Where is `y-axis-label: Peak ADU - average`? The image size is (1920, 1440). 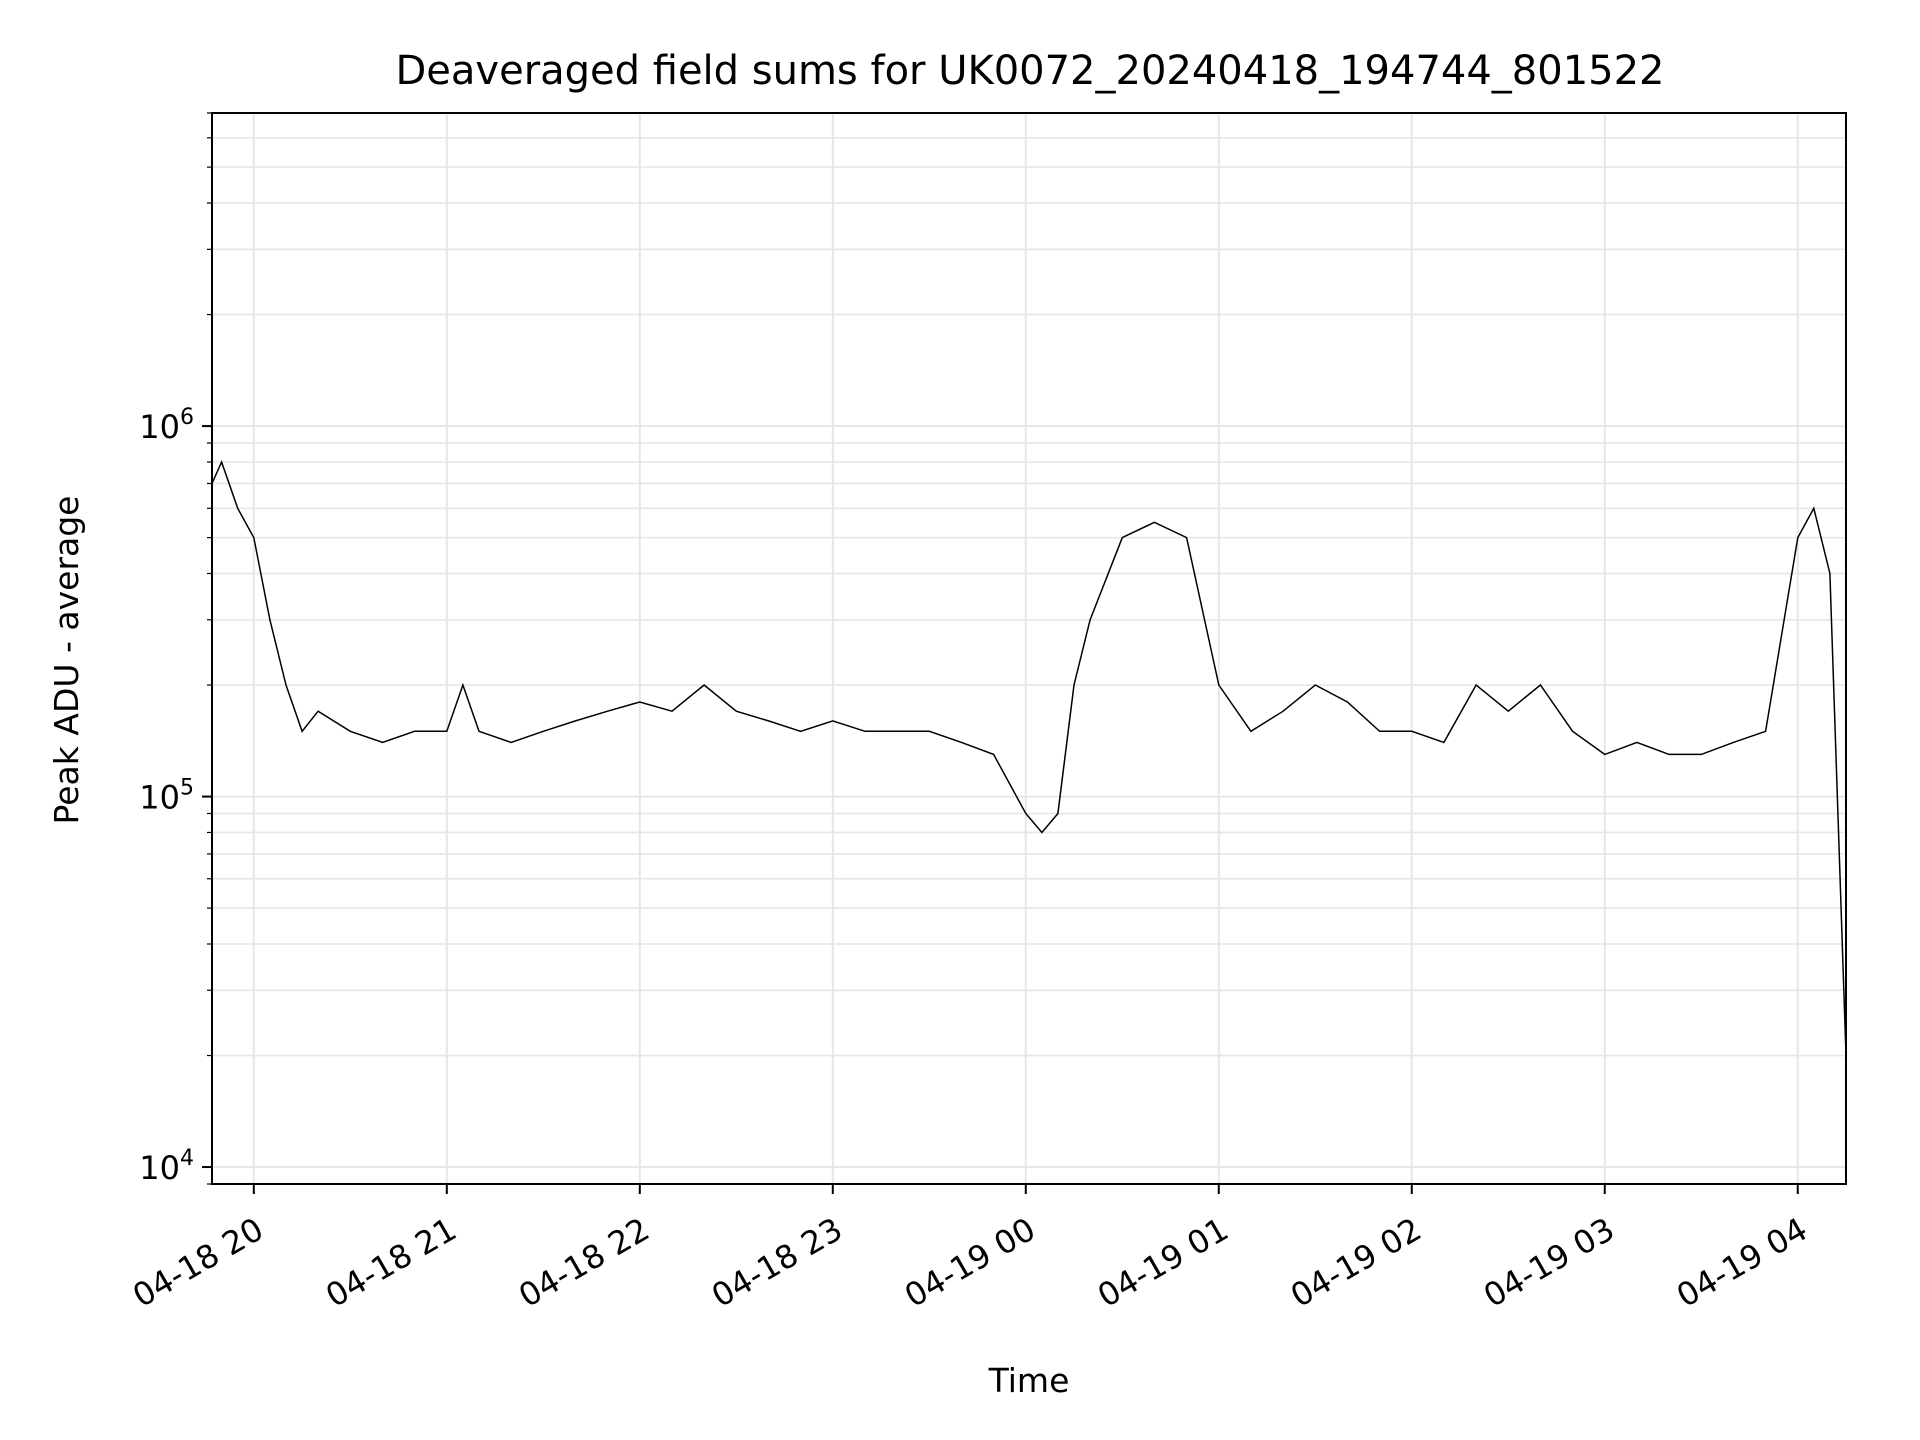
y-axis-label: Peak ADU - average is located at coordinates (66, 660).